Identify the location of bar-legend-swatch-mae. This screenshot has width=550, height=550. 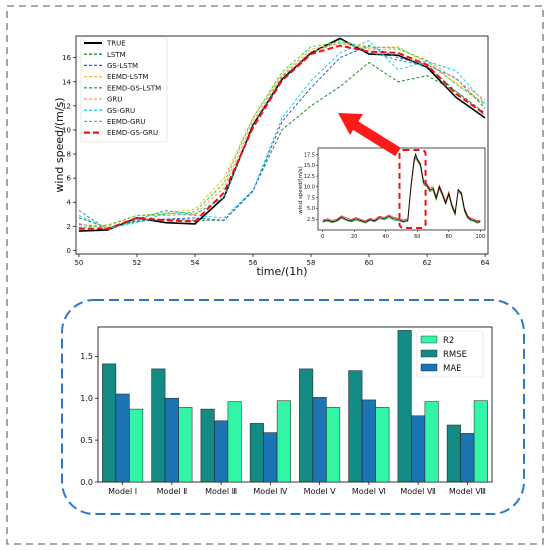
(429, 367).